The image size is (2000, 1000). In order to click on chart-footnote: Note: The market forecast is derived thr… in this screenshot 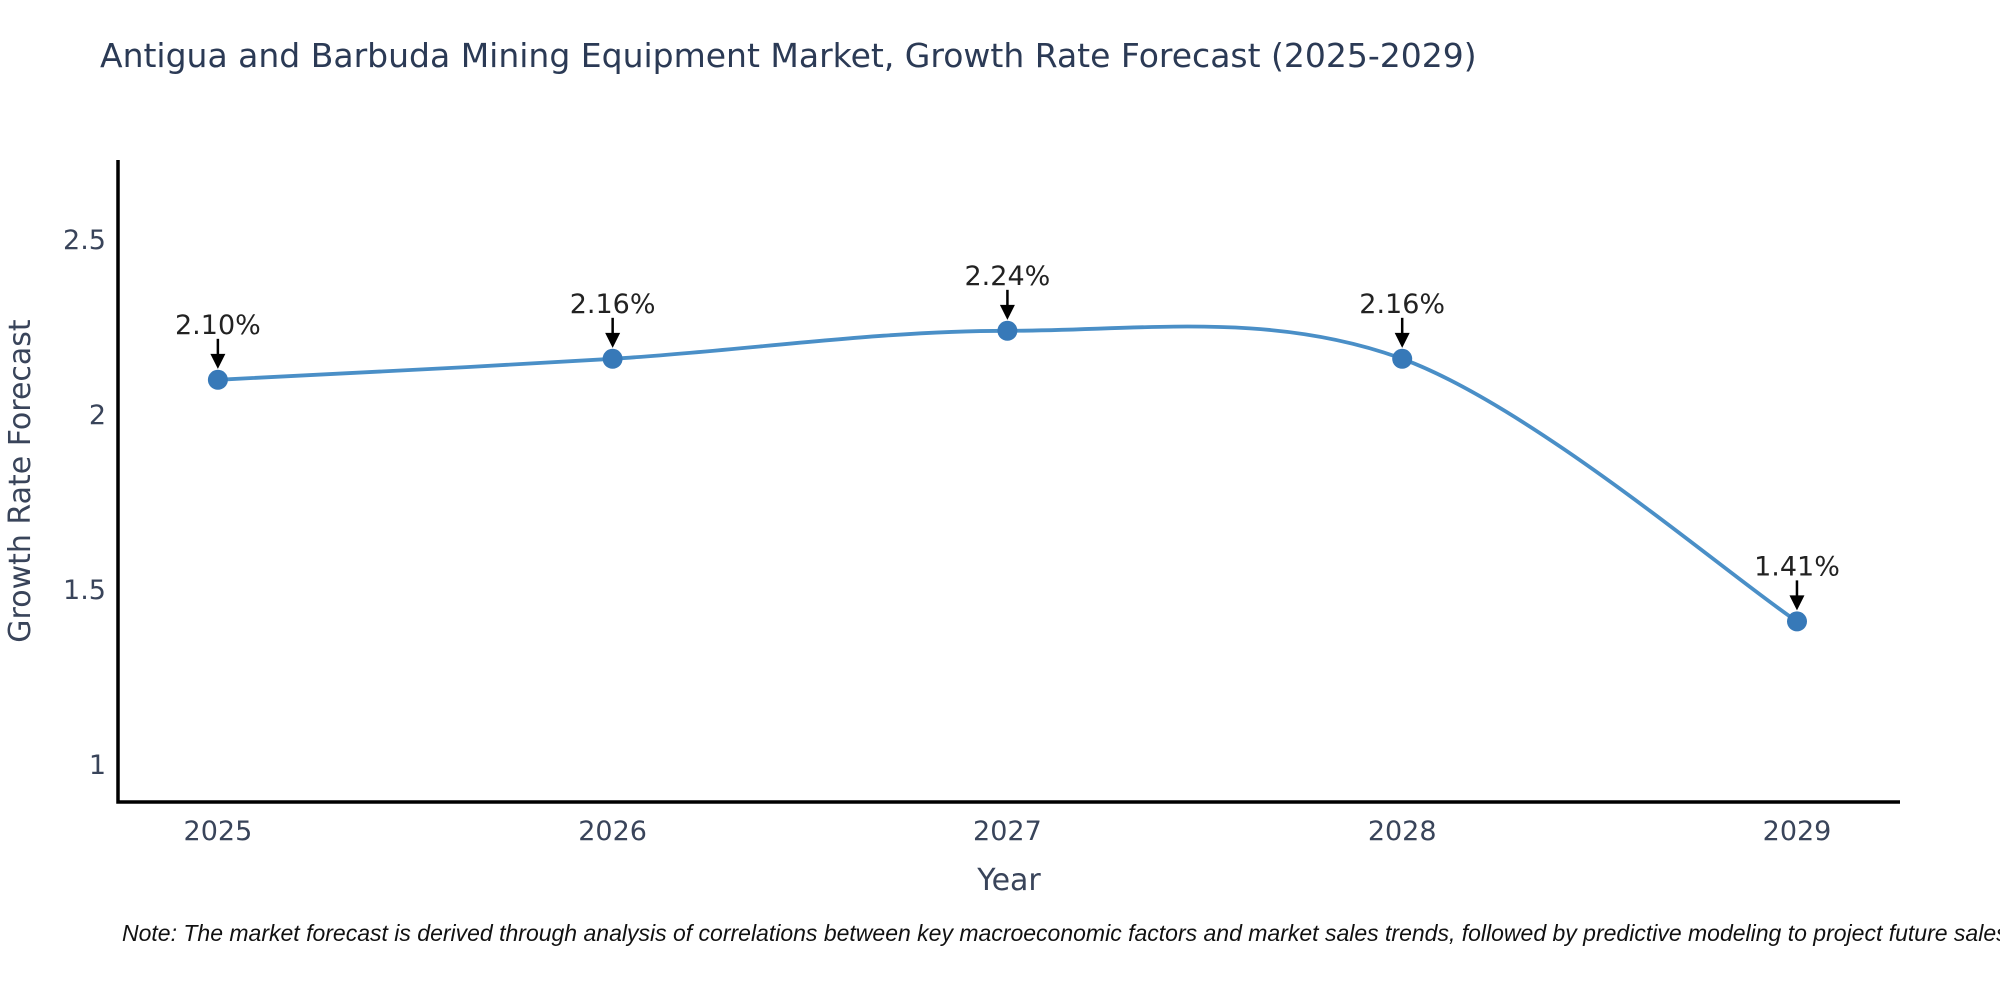, I will do `click(1061, 933)`.